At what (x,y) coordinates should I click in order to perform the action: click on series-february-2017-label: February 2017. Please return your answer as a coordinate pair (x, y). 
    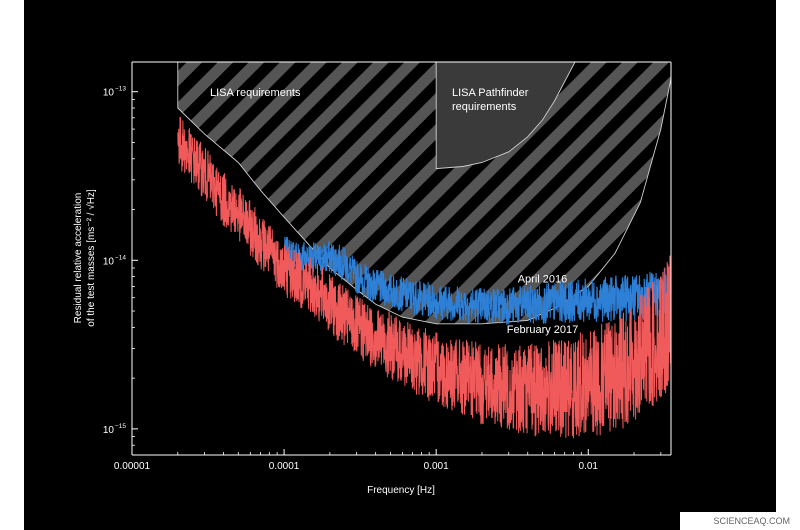
    Looking at the image, I should click on (543, 330).